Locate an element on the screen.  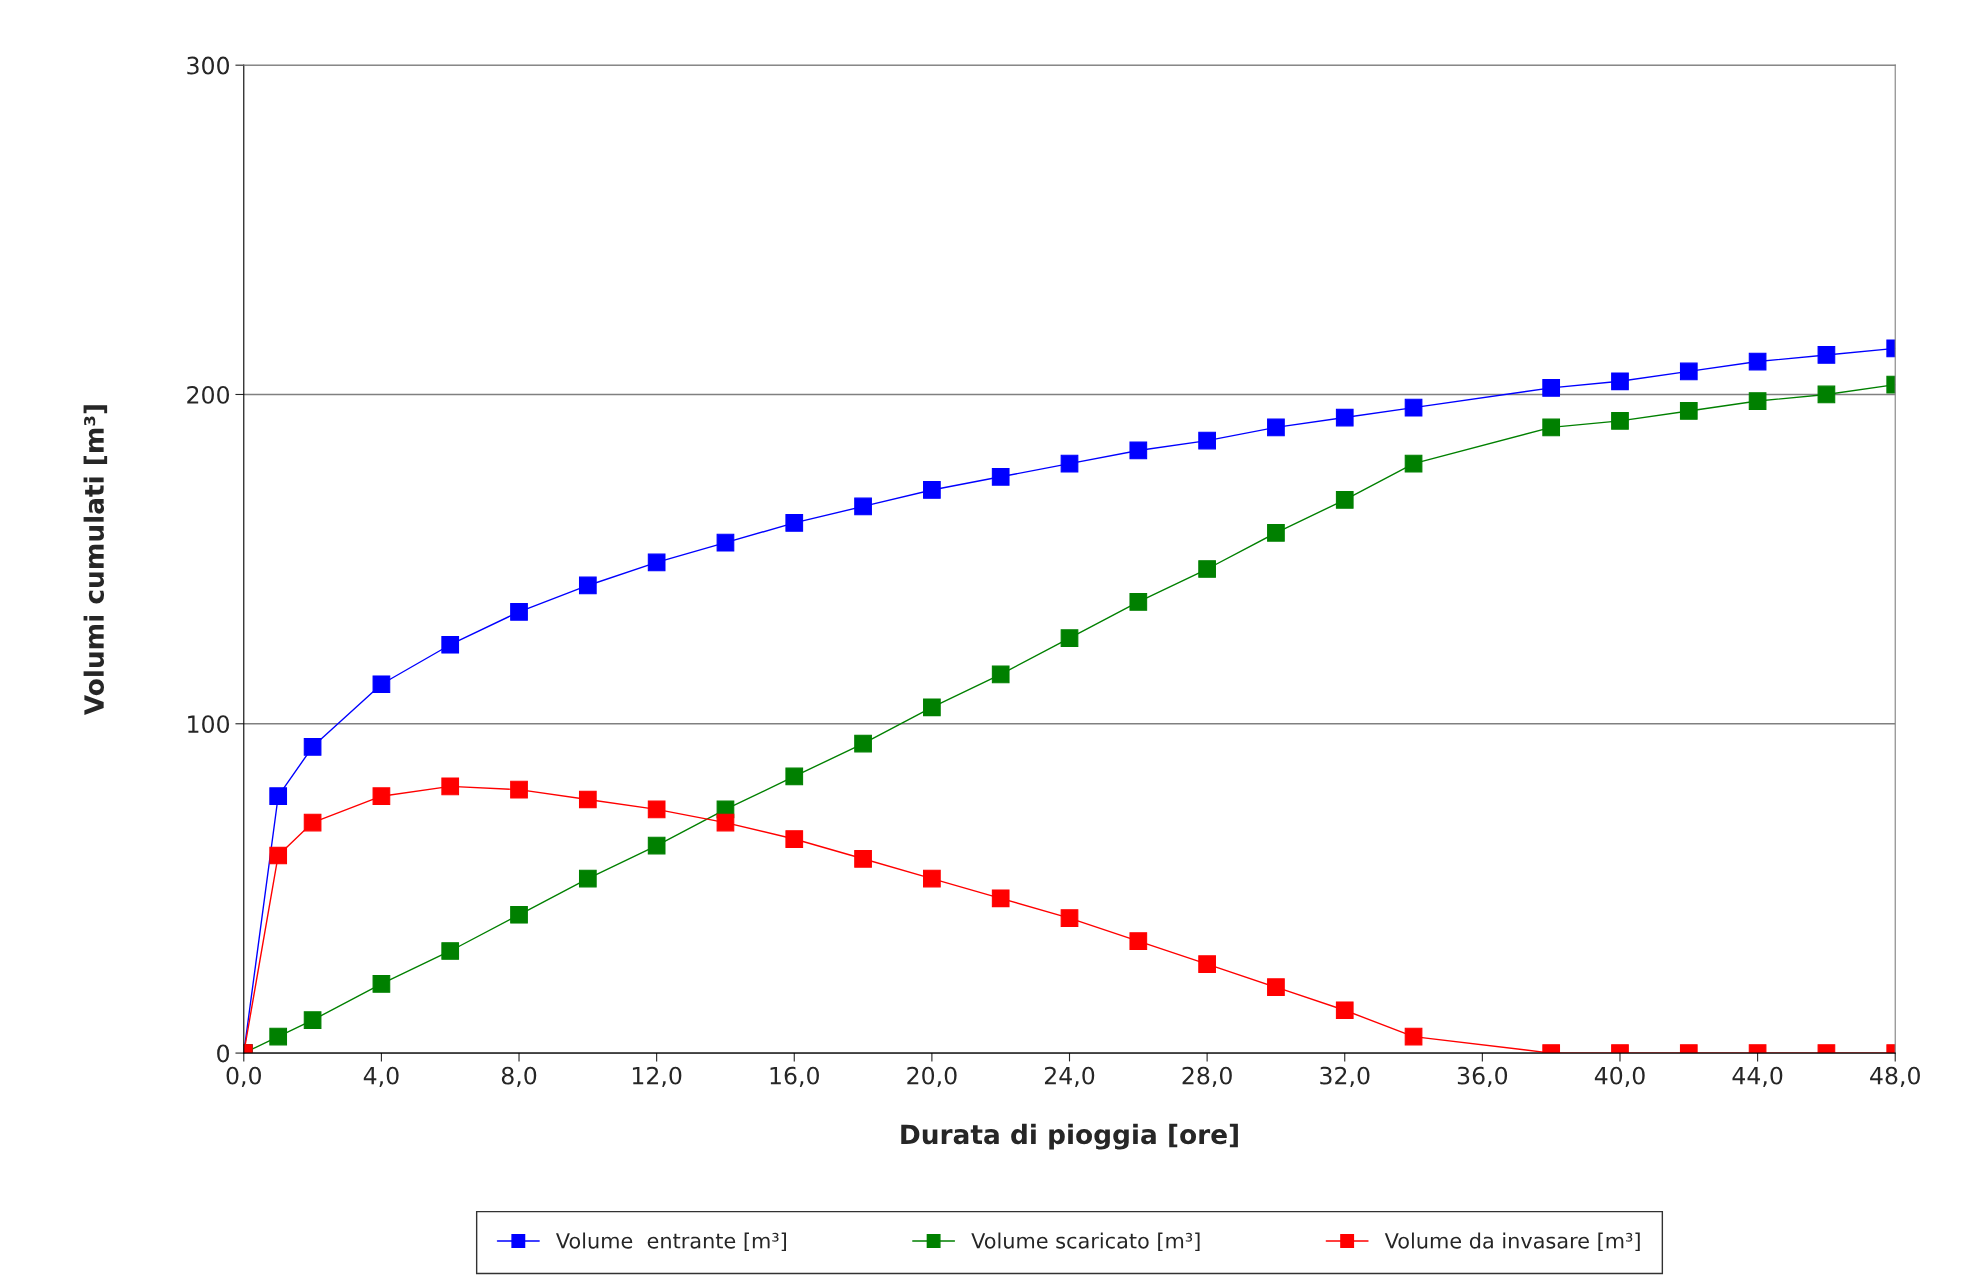
x-axis-title: Durata di pioggia [ore] is located at coordinates (1069, 1136).